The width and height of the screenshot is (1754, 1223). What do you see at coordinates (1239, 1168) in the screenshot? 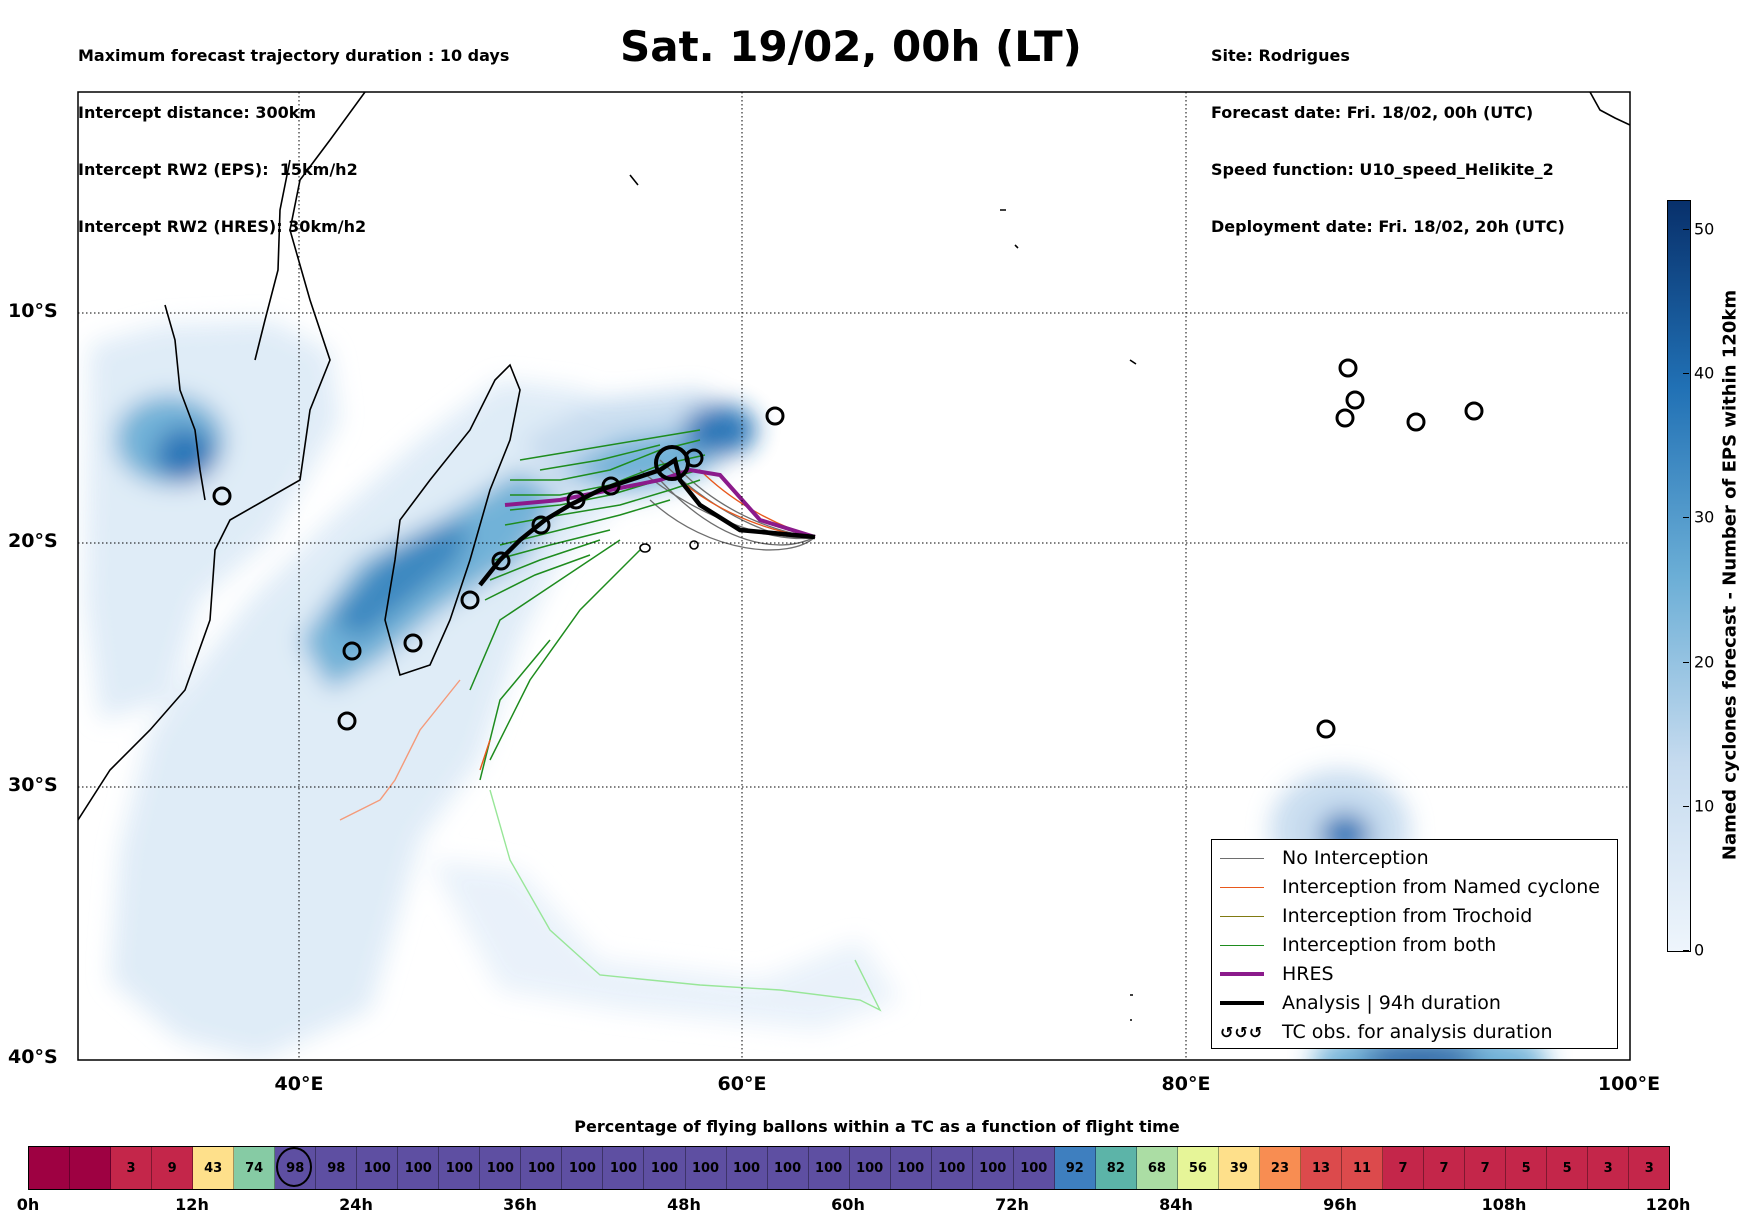
I see `timebar-cell: 39` at bounding box center [1239, 1168].